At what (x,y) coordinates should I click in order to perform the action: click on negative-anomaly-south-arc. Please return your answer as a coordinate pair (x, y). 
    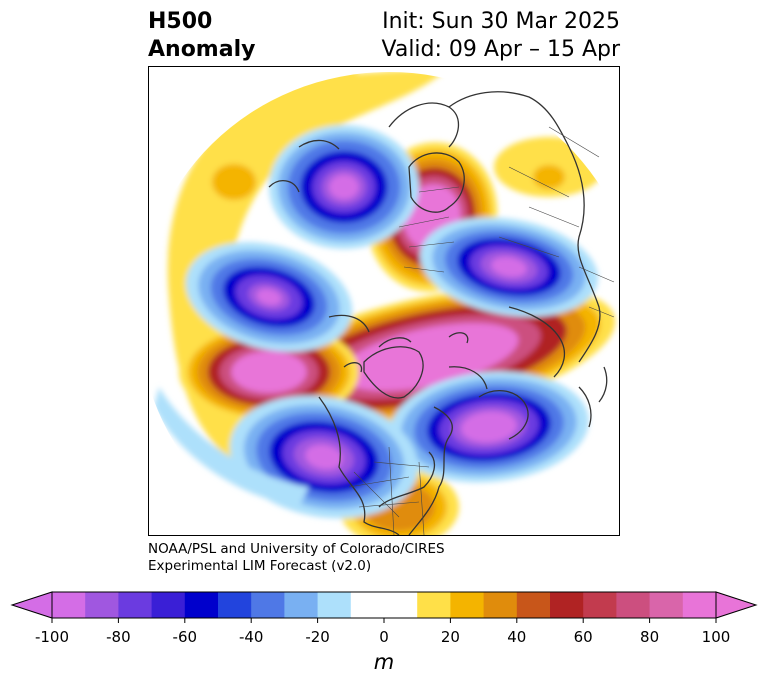
    Looking at the image, I should click on (231, 447).